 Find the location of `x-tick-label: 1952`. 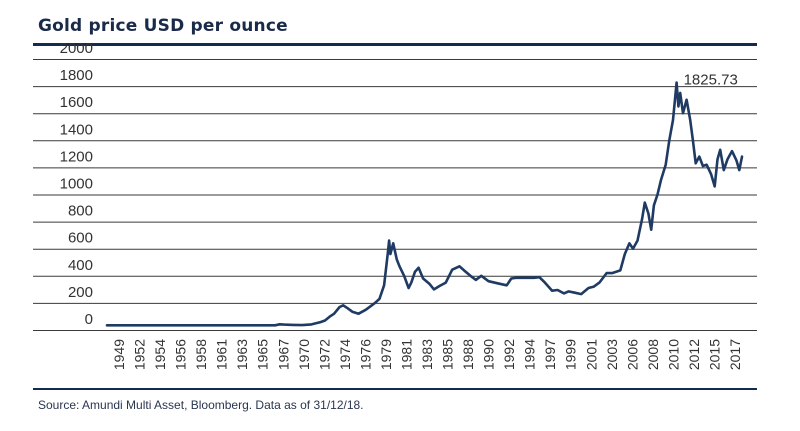

x-tick-label: 1952 is located at coordinates (140, 354).